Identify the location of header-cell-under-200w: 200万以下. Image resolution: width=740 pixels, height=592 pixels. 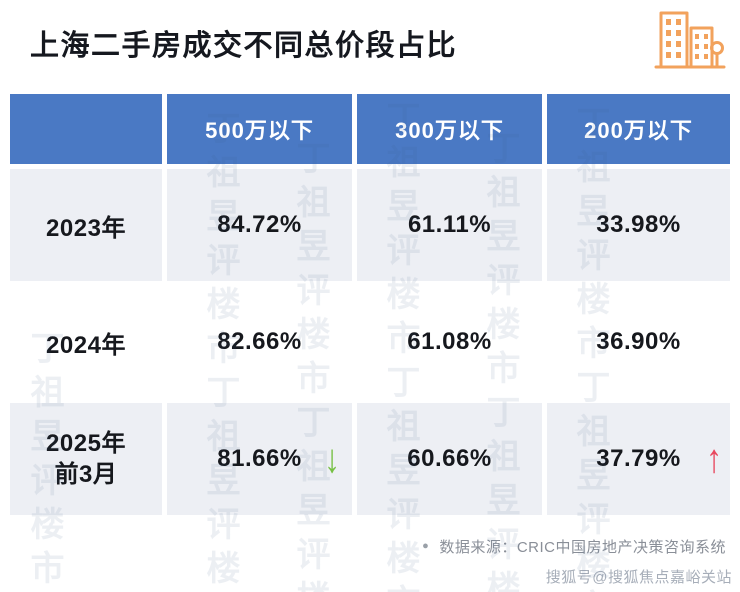
(638, 129).